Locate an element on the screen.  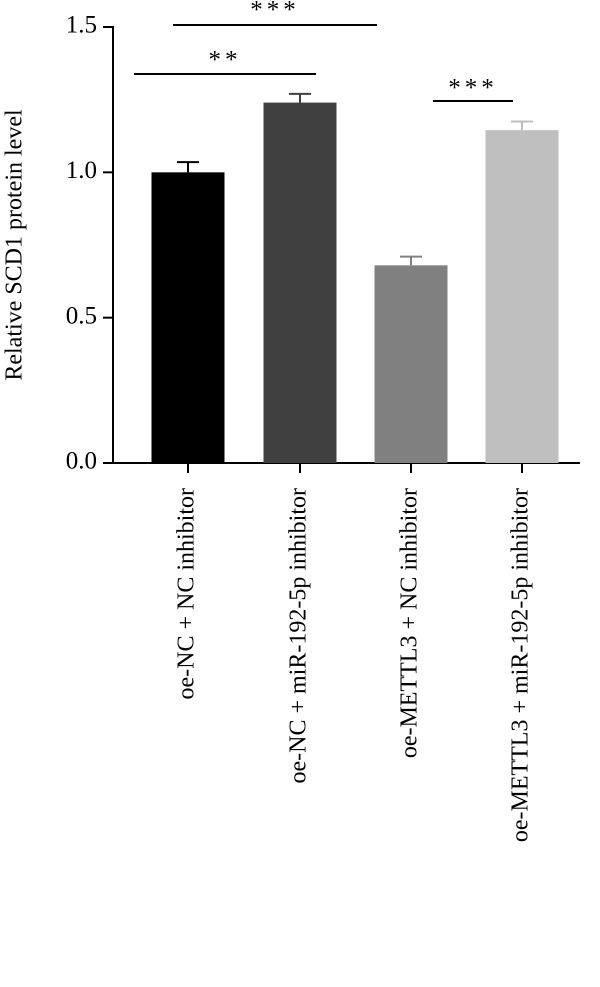
y-tick-label: 0.5 is located at coordinates (81, 315).